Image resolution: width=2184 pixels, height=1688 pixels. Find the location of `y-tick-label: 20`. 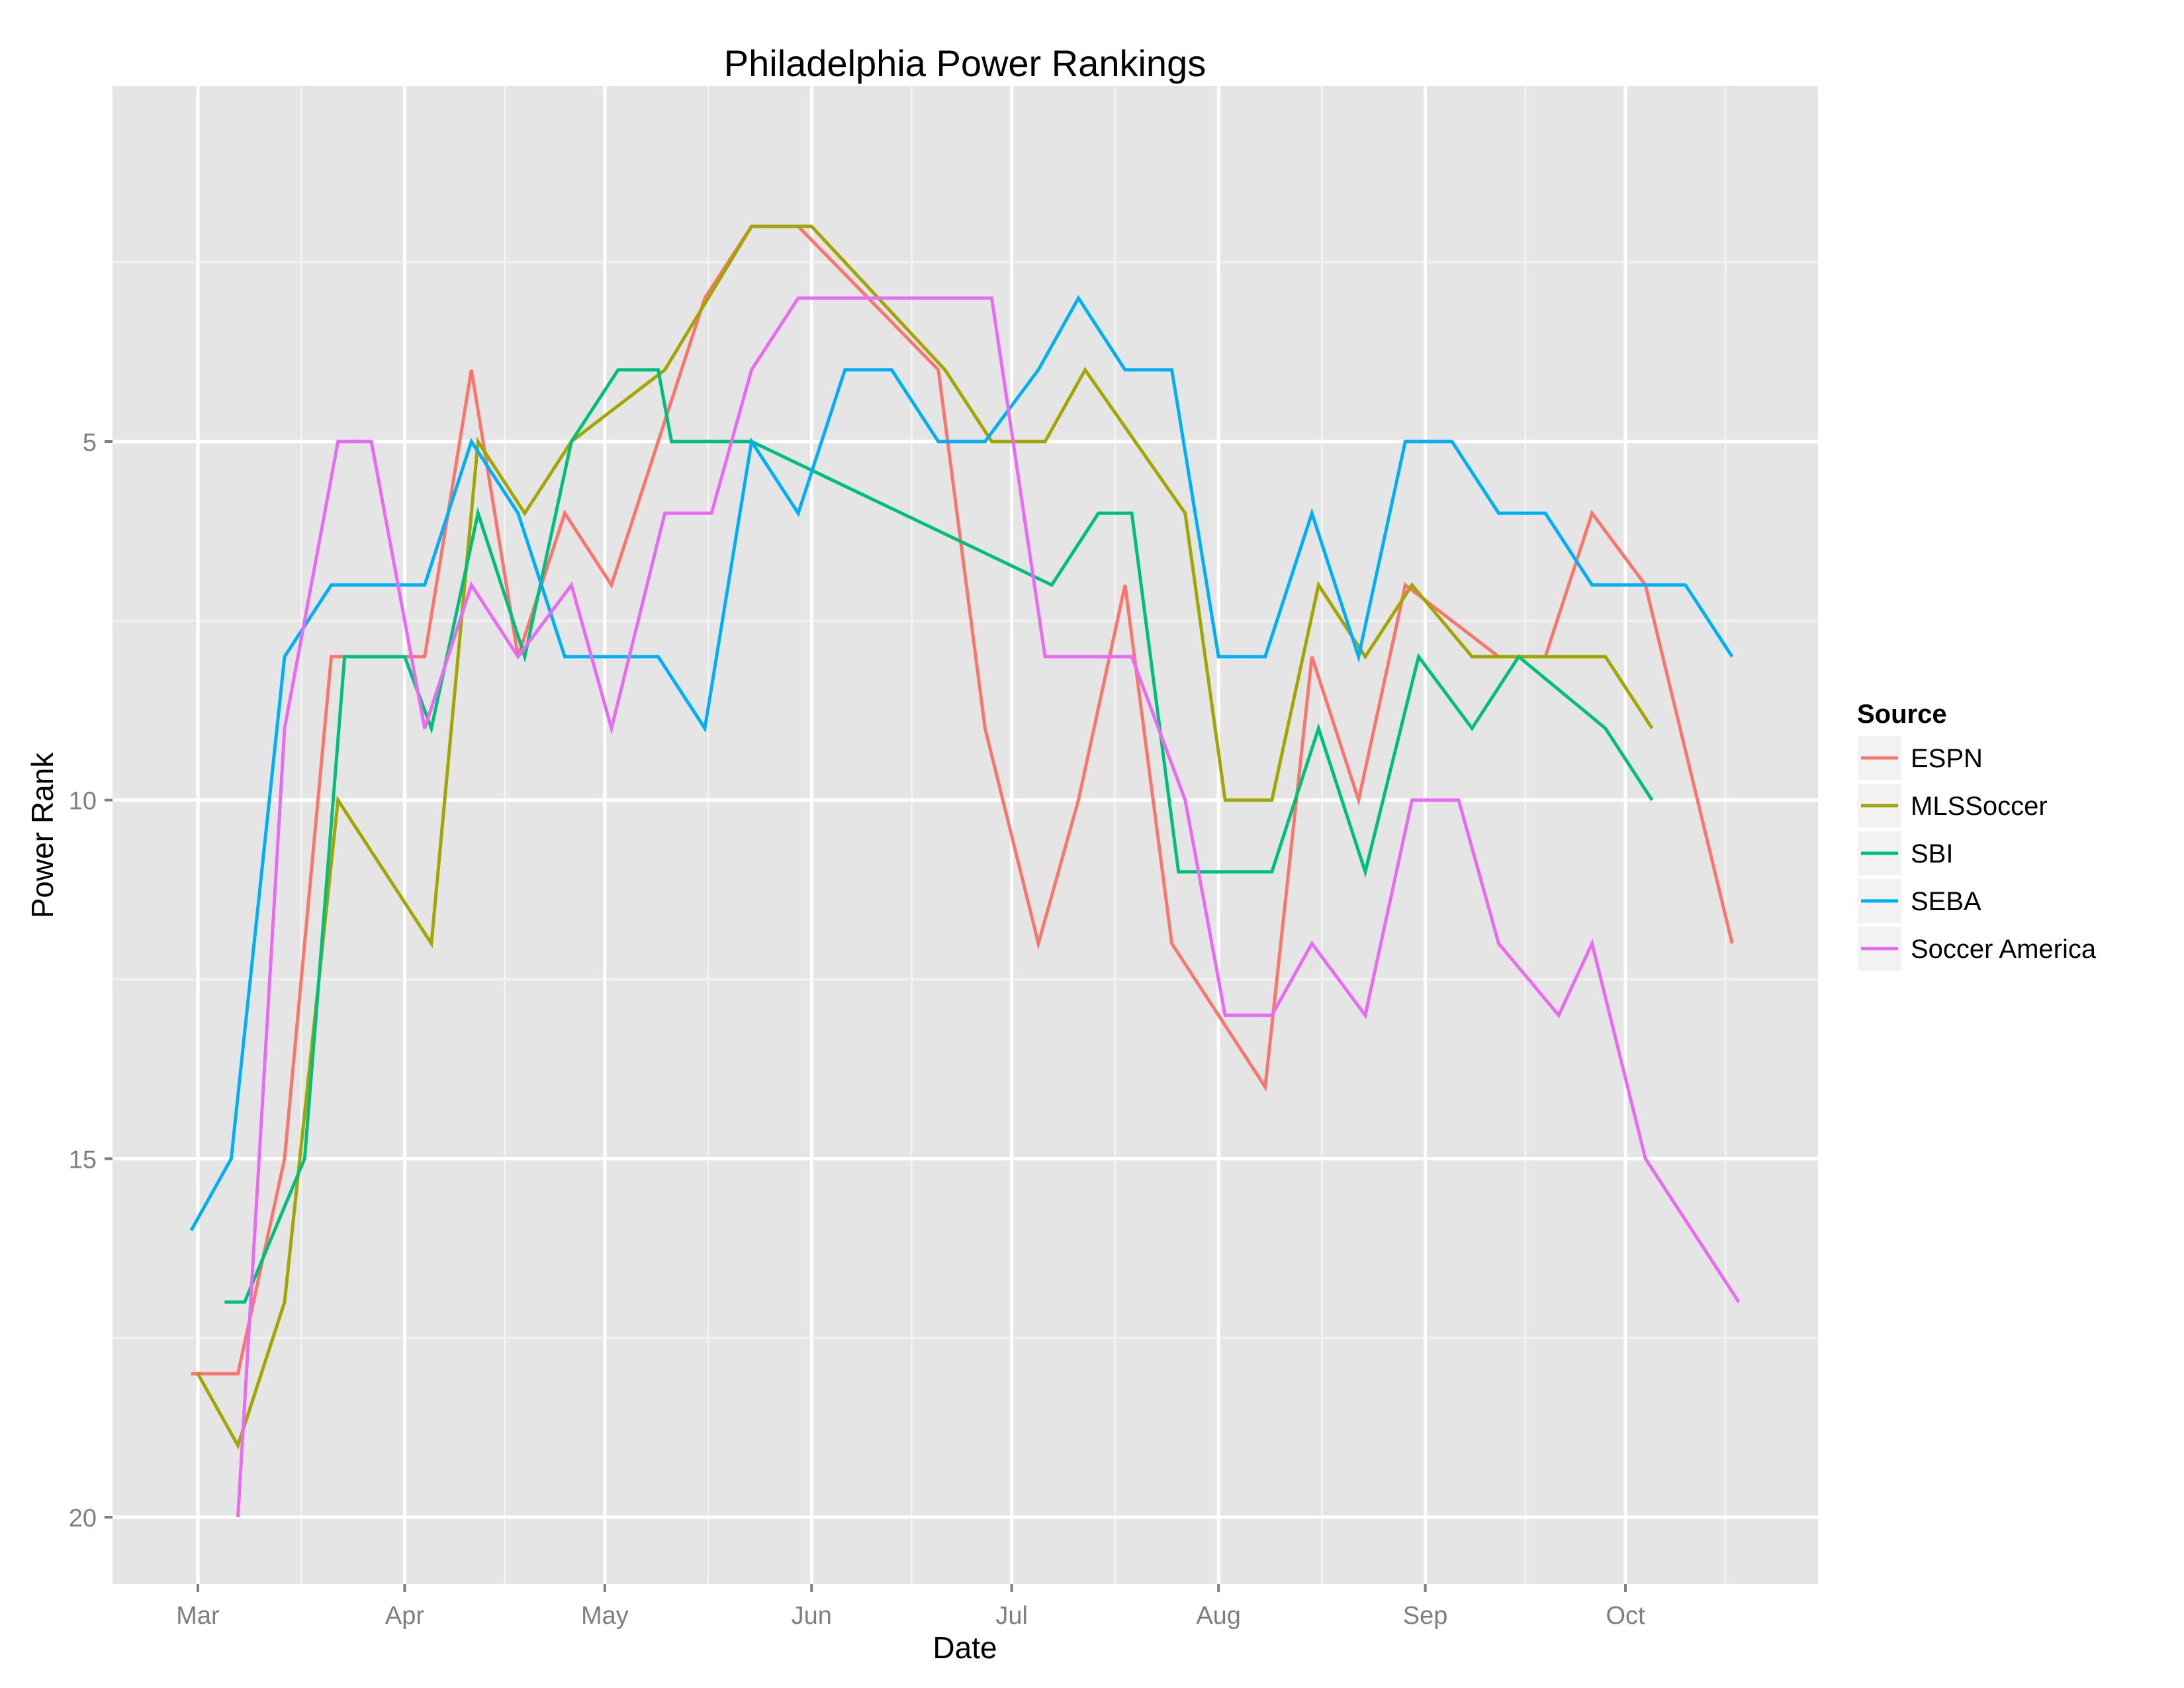

y-tick-label: 20 is located at coordinates (83, 1518).